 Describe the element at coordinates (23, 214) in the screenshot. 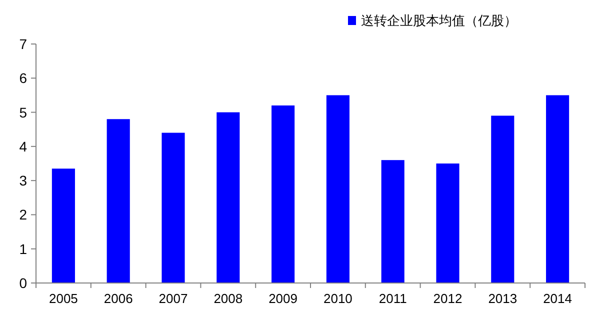

I see `y-tick-label: 2` at that location.